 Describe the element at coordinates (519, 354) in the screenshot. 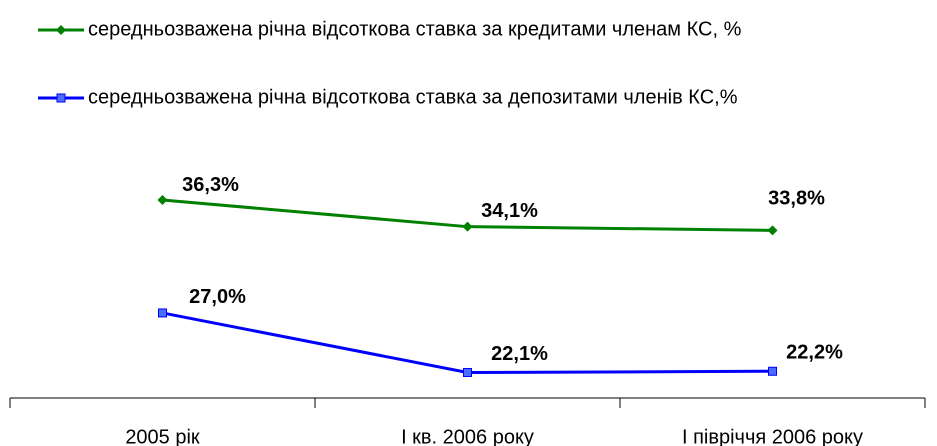

I see `data-label: 22,1%` at that location.